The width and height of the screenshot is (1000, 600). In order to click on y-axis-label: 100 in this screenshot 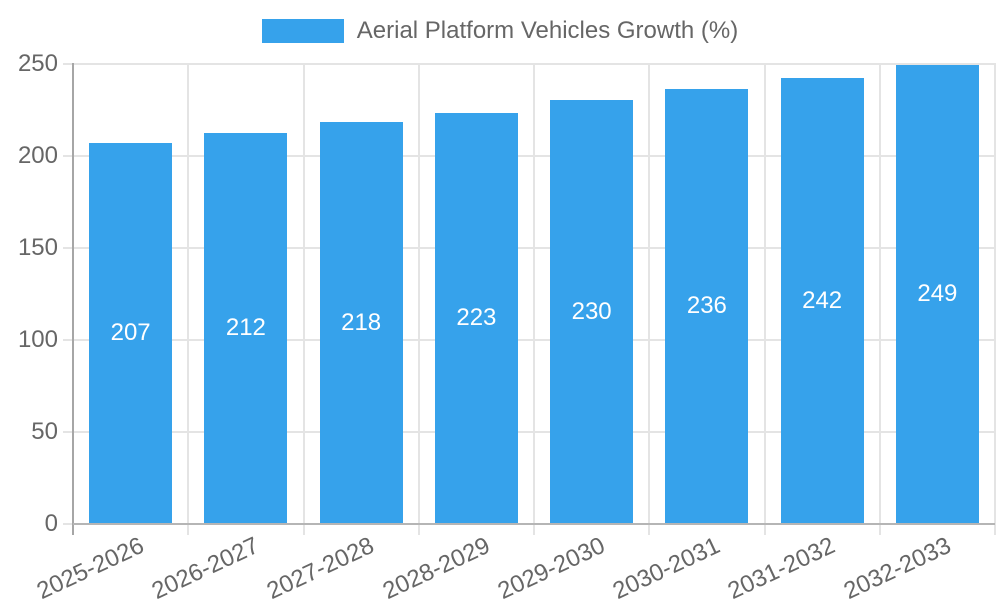, I will do `click(37, 339)`.